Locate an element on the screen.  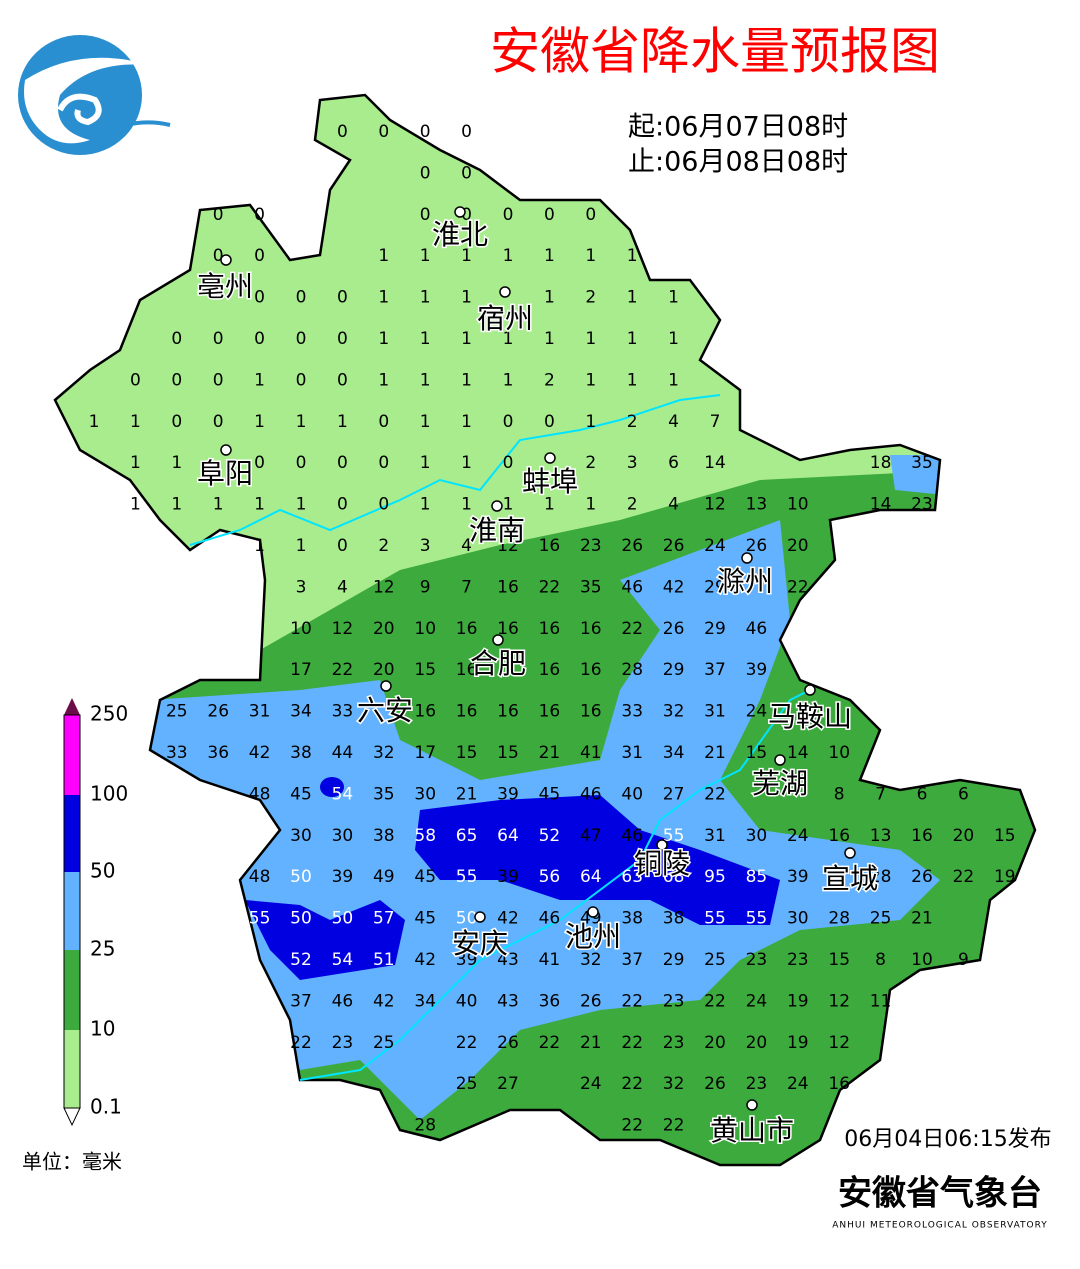
city-label: 马鞍山 is located at coordinates (810, 716).